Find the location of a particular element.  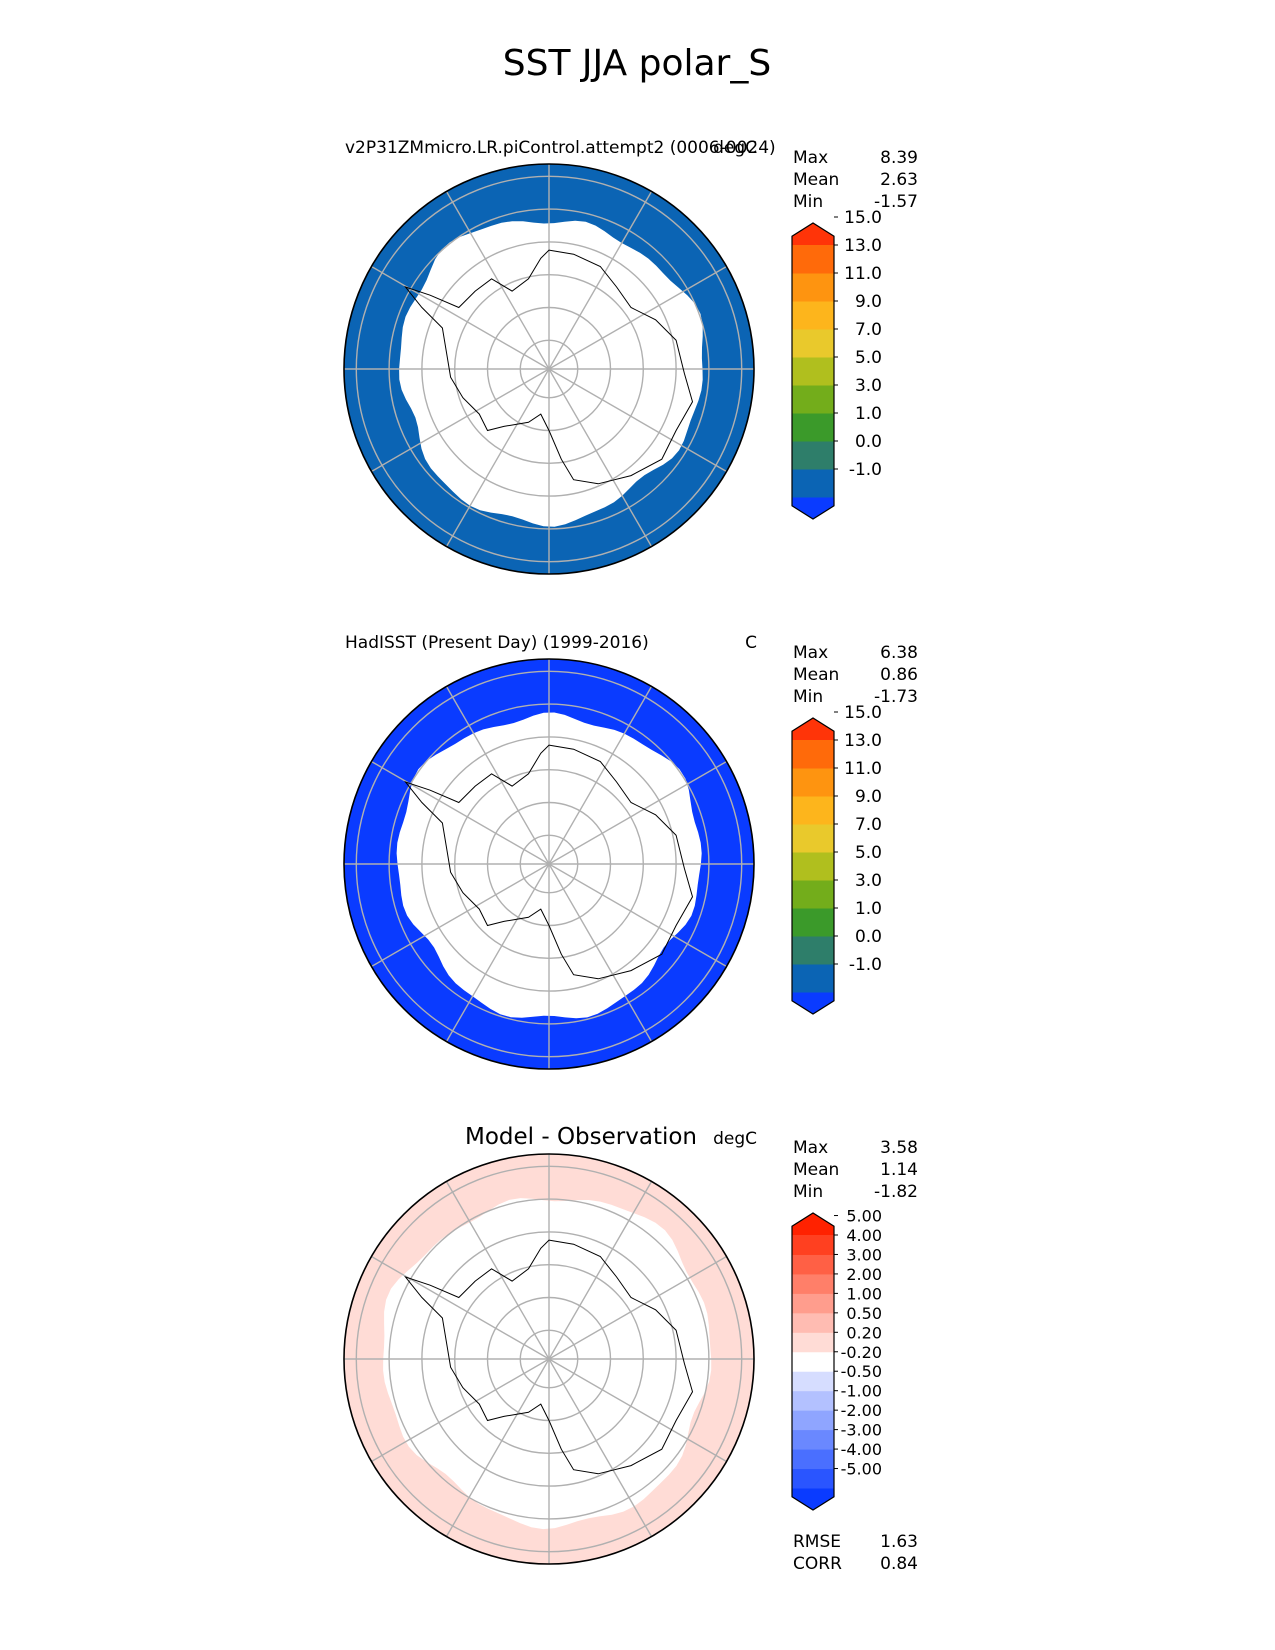

colorbar-tick-label: -2.00 is located at coordinates (861, 1410).